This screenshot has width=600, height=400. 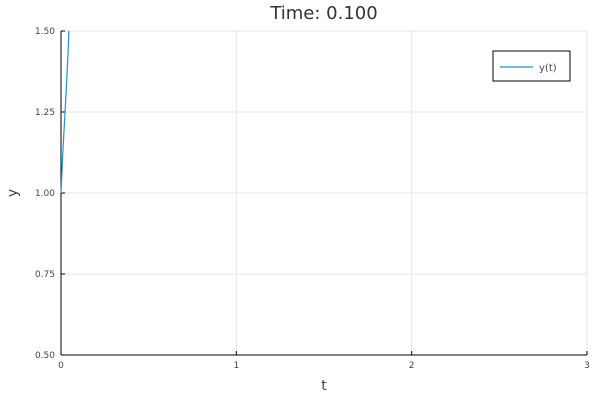 I want to click on legend-box, so click(x=531, y=66).